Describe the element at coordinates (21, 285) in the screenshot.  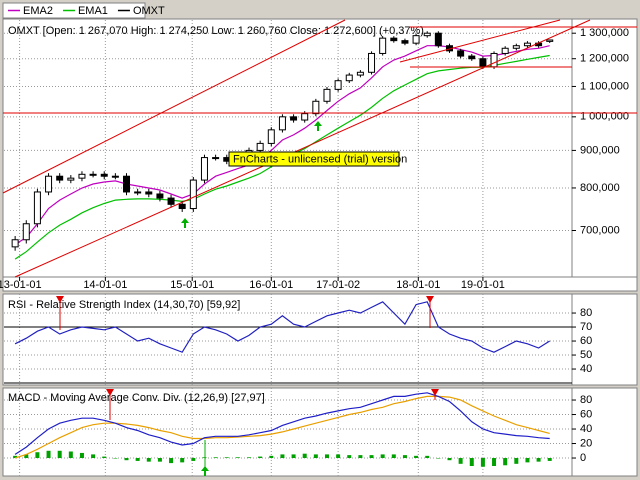
I see `x-tick-label: 13-01-01` at that location.